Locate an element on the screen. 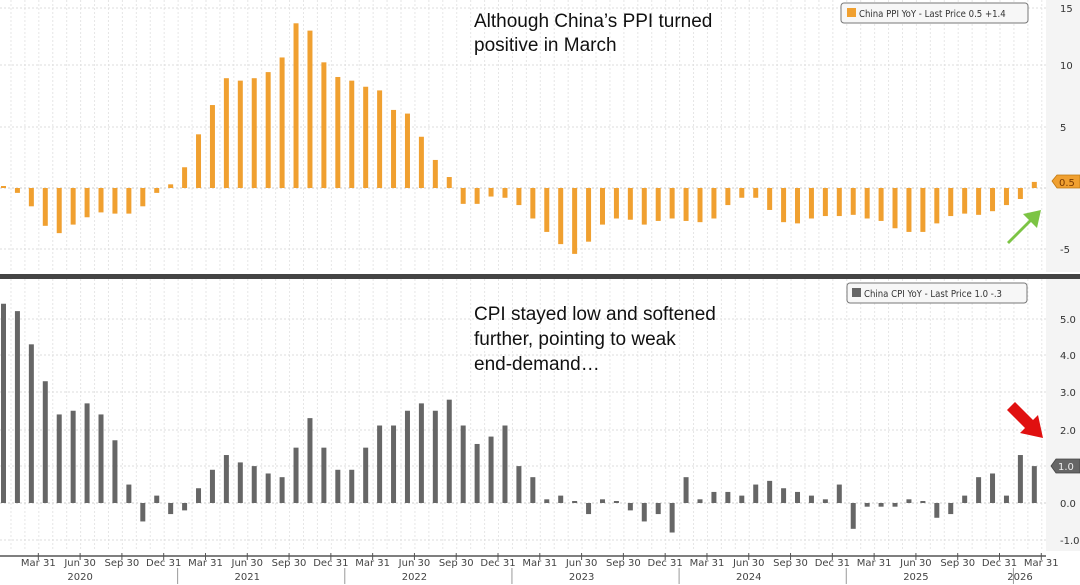  ppi-axis-background is located at coordinates (1063, 136).